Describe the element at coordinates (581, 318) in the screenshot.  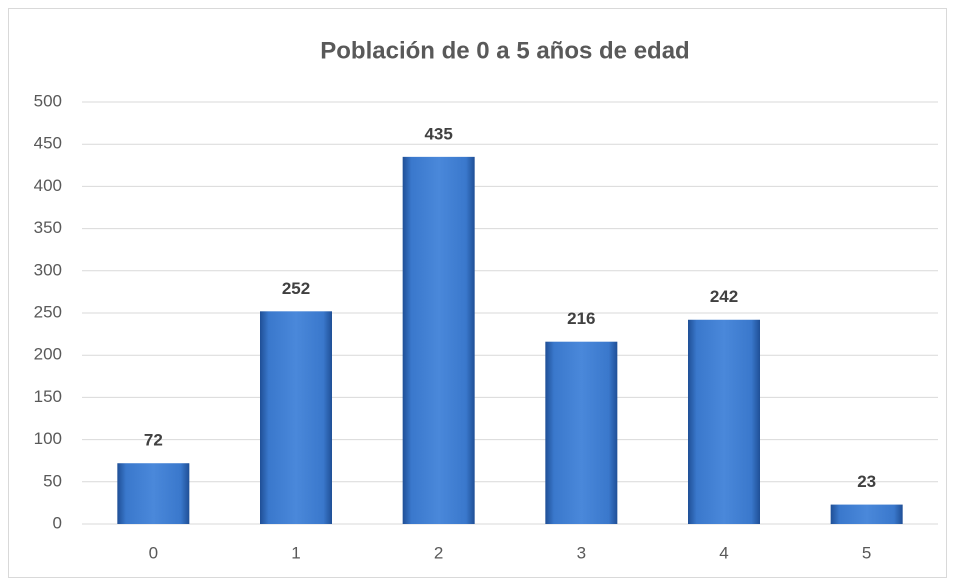
I see `value-label: 216` at that location.